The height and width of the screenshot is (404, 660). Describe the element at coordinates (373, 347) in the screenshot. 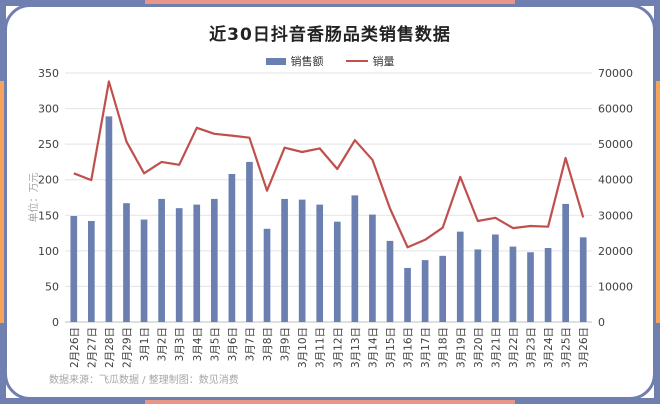

I see `x-tick-label: 3月14日` at that location.